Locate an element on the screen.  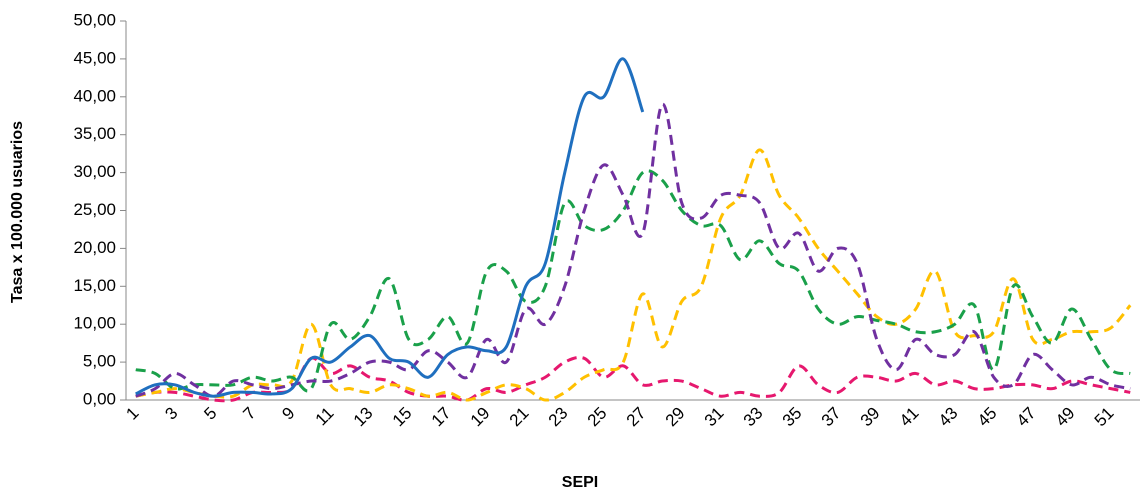
y-tick-label: 15,00 is located at coordinates (94, 285).